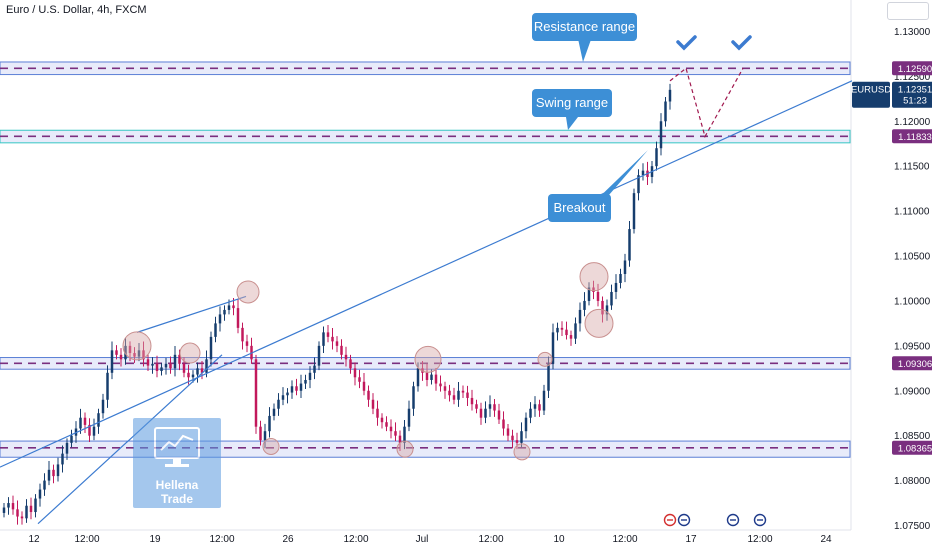  What do you see at coordinates (912, 212) in the screenshot?
I see `y-tick-label-4: 1.11000` at bounding box center [912, 212].